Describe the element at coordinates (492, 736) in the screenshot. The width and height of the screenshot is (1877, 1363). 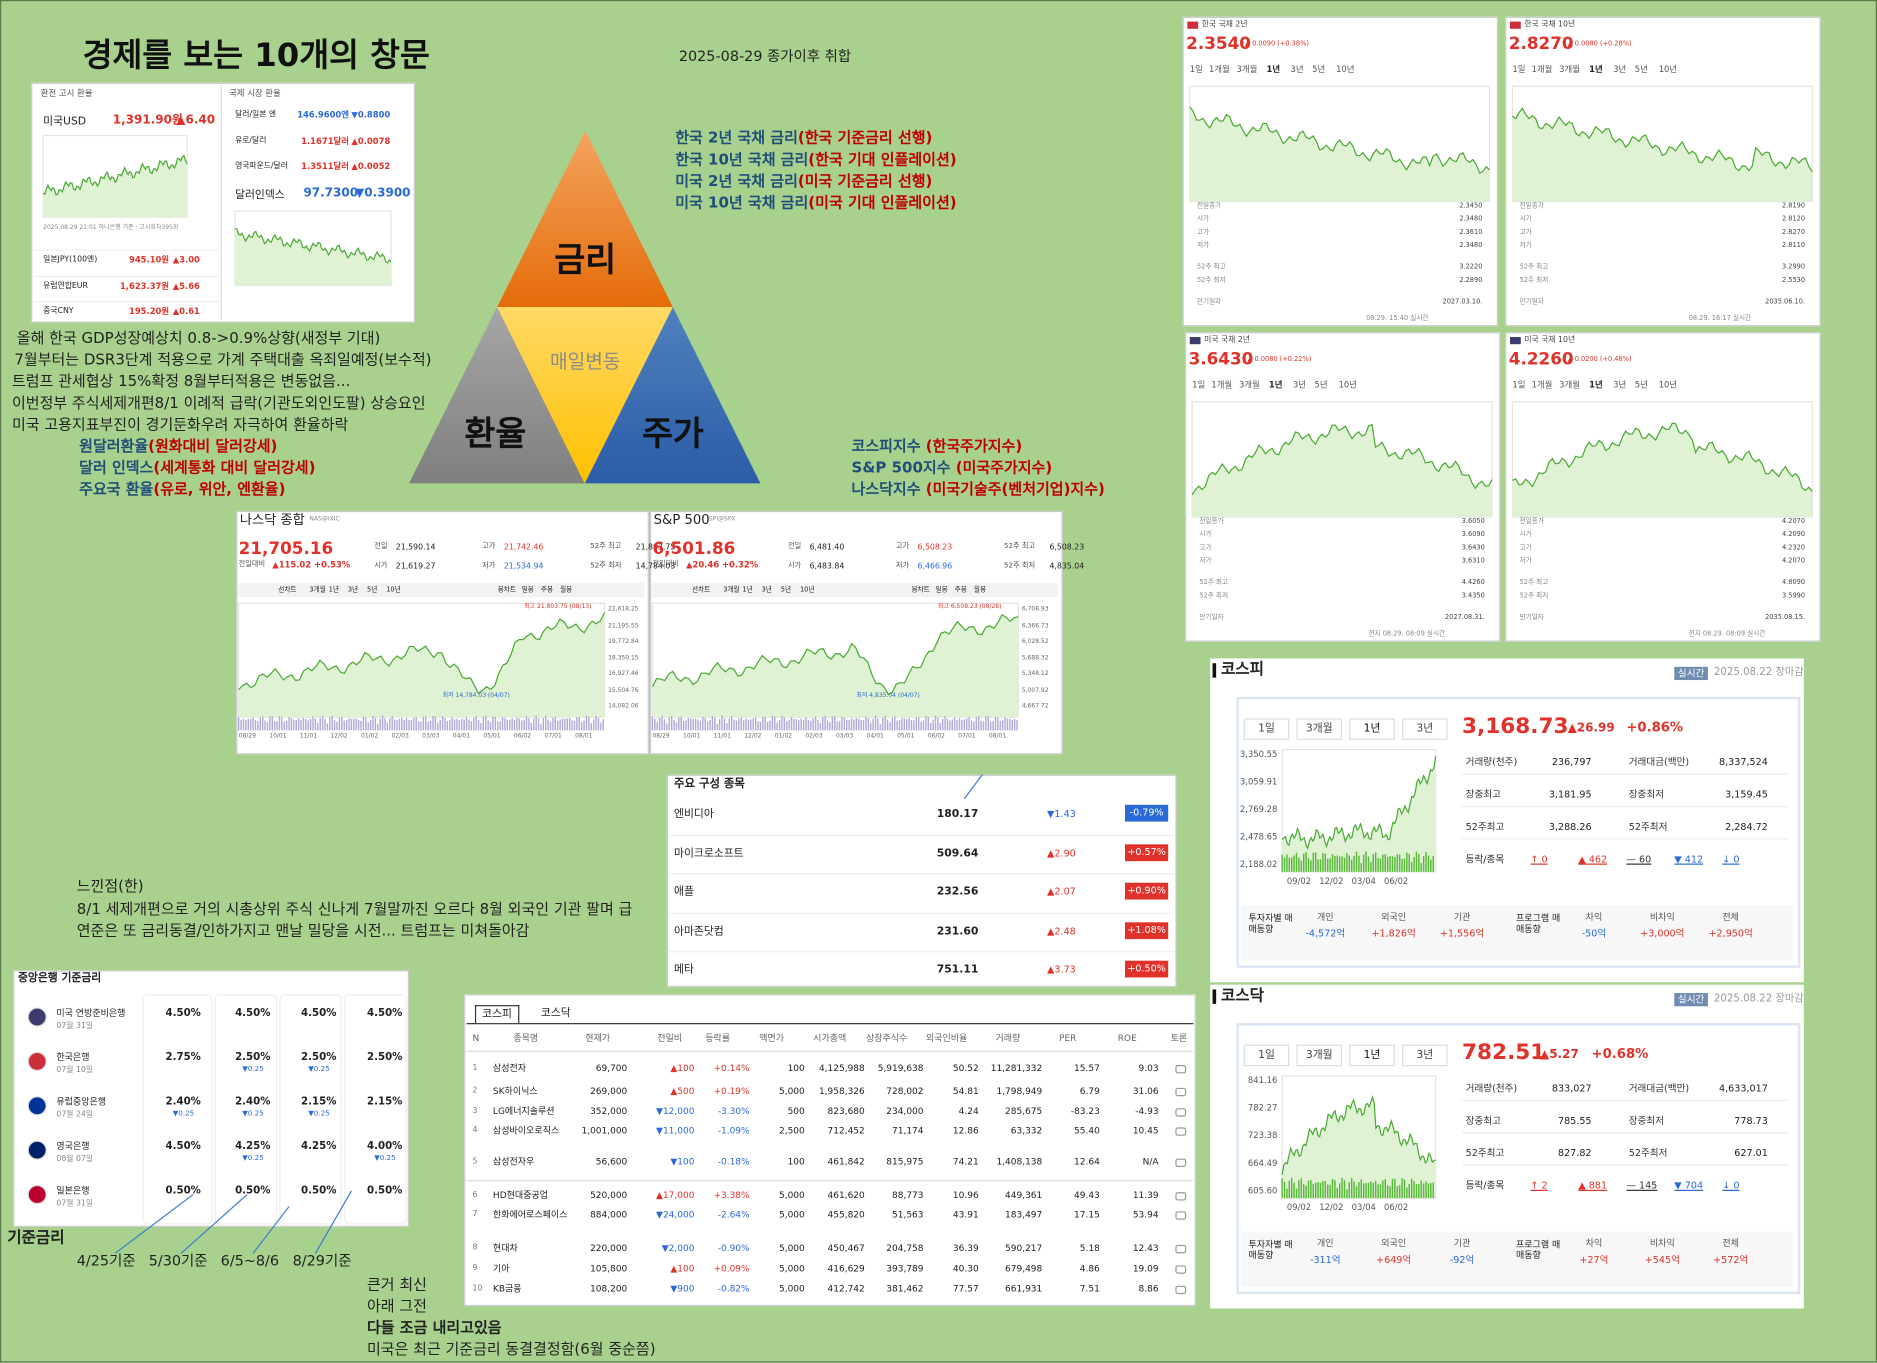
I see `x-tick-label: 05/01` at that location.